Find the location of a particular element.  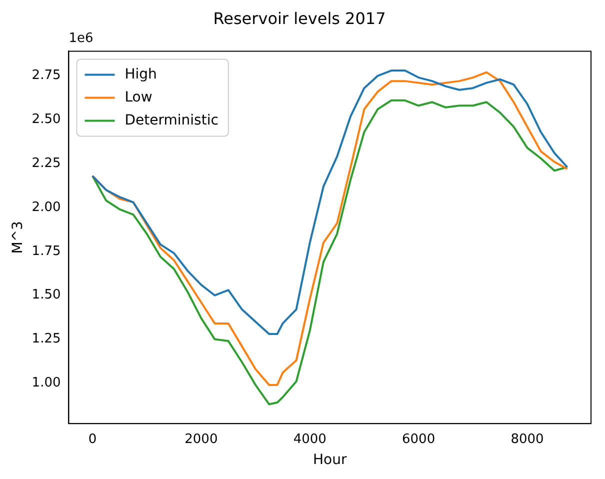

y-tick-label: 1.00 is located at coordinates (46, 383).